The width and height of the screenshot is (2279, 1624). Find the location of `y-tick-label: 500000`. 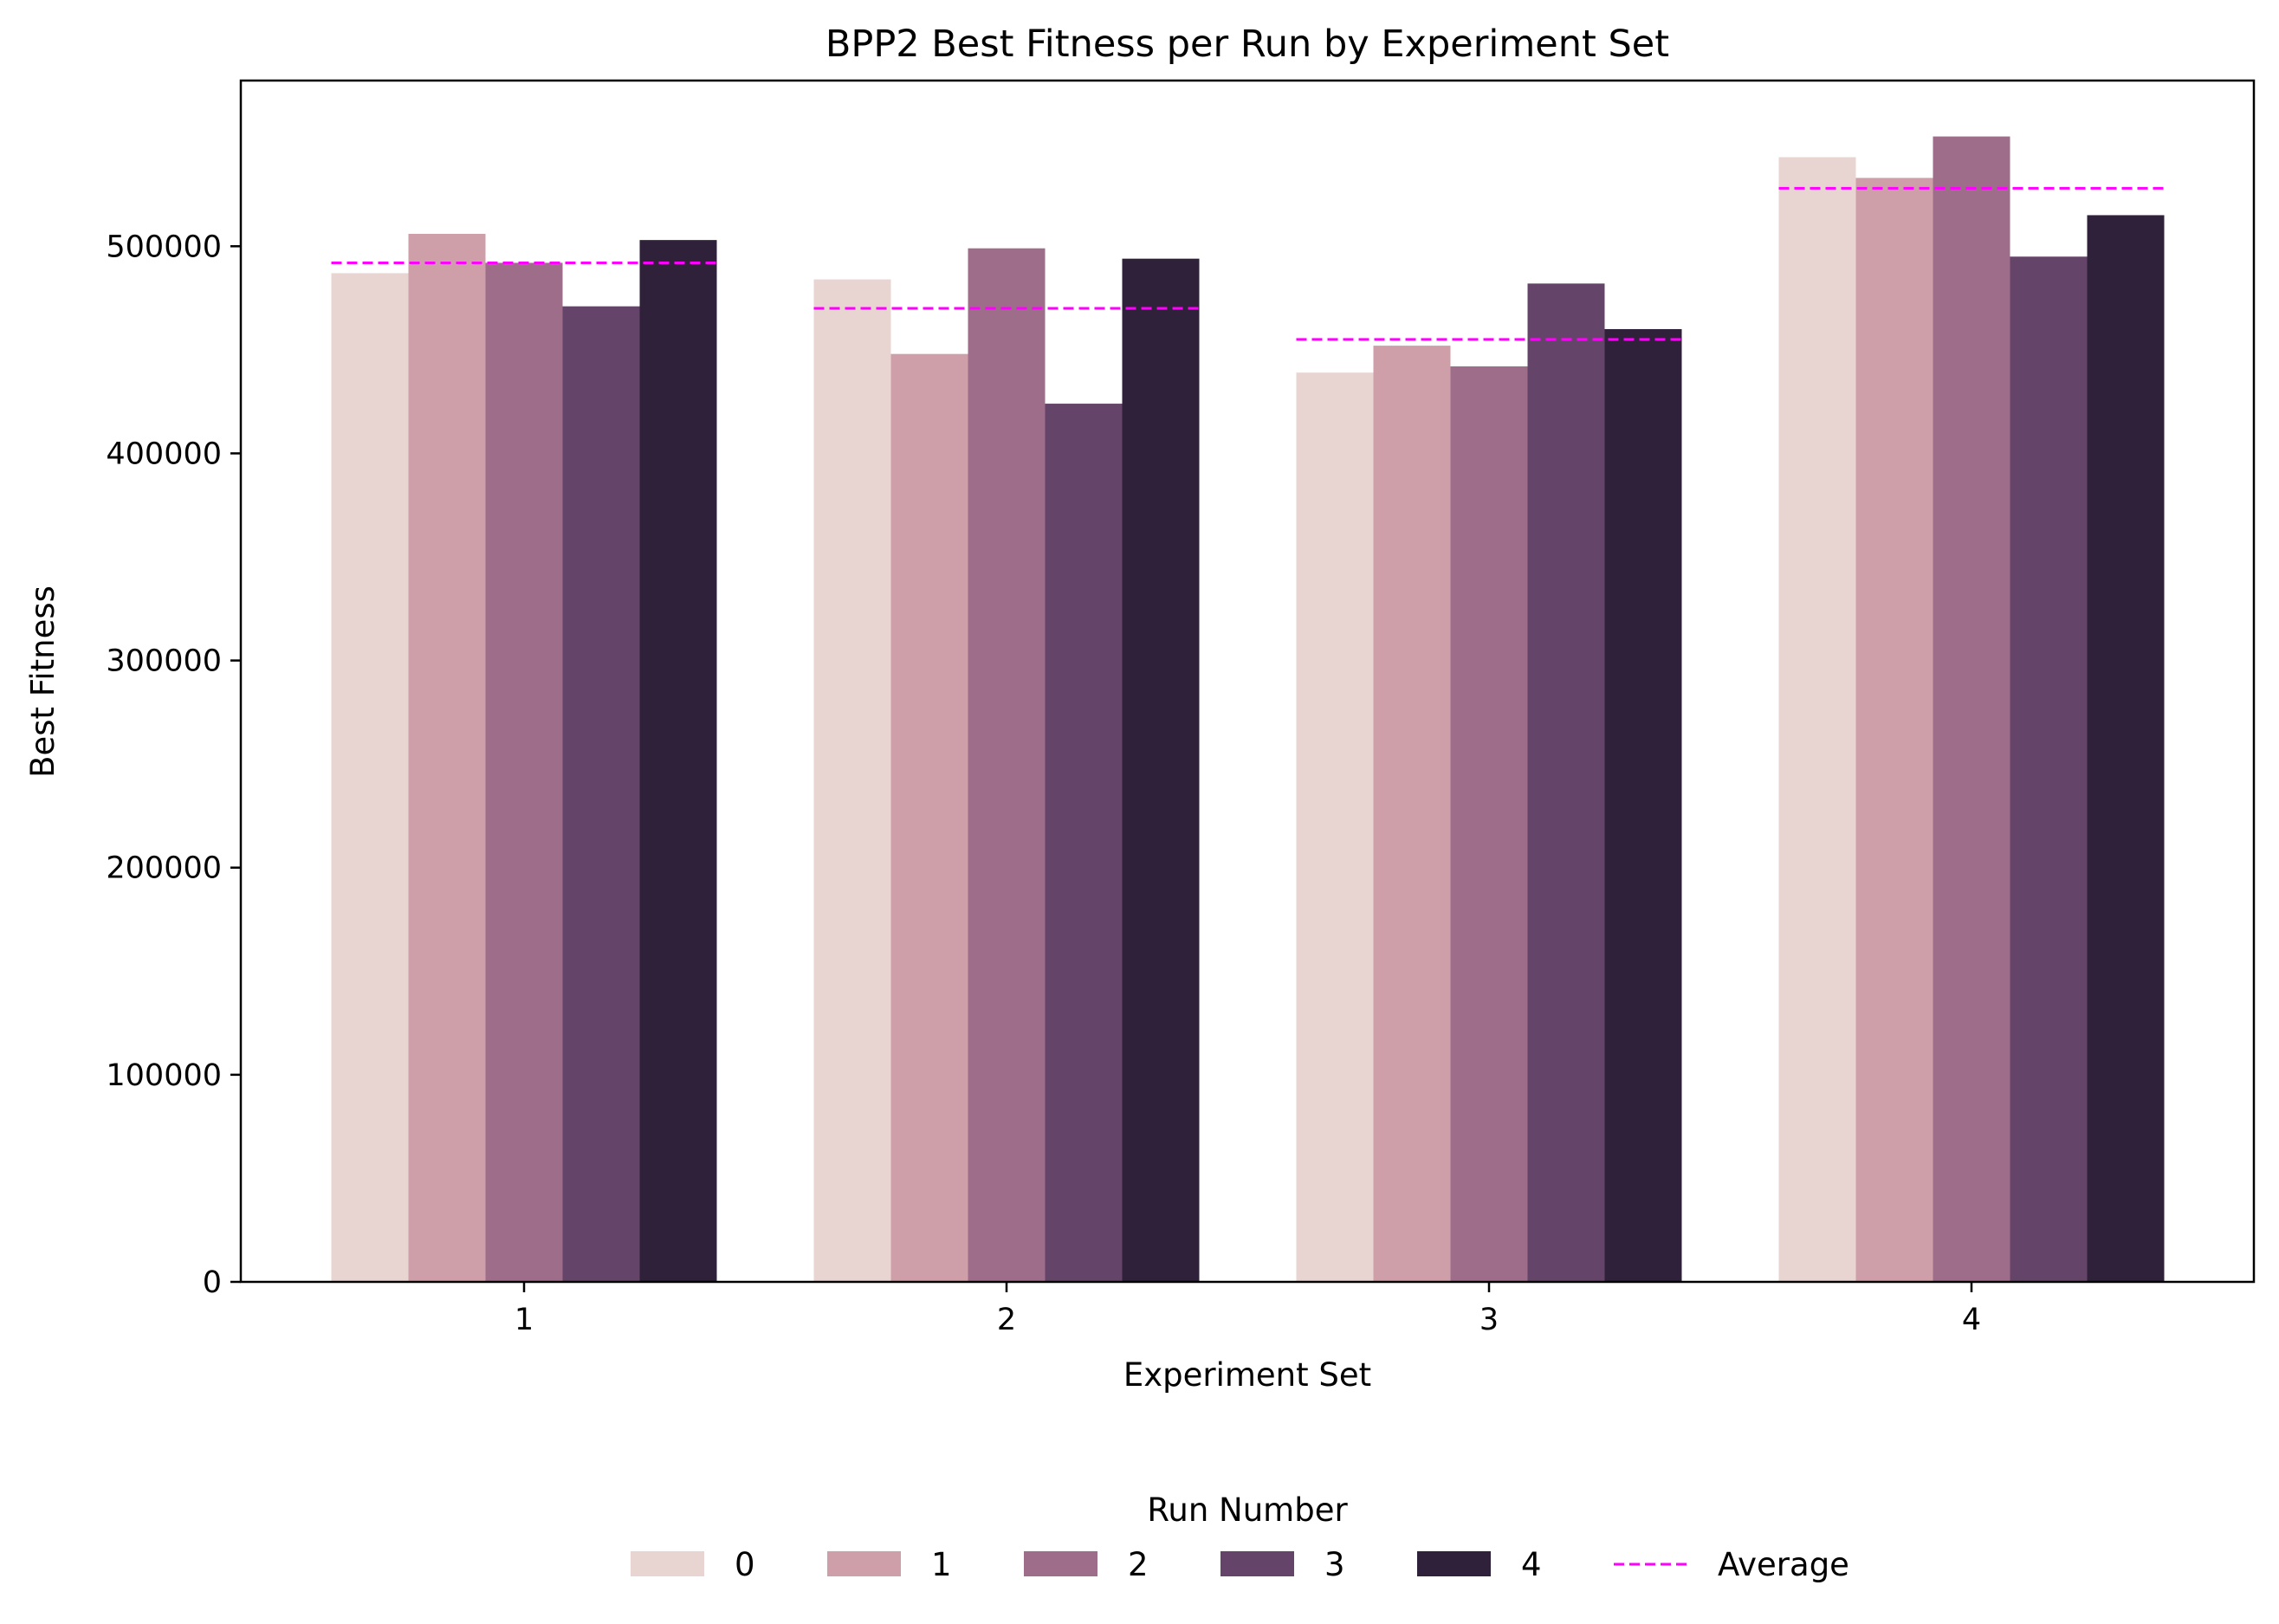

y-tick-label: 500000 is located at coordinates (164, 247).